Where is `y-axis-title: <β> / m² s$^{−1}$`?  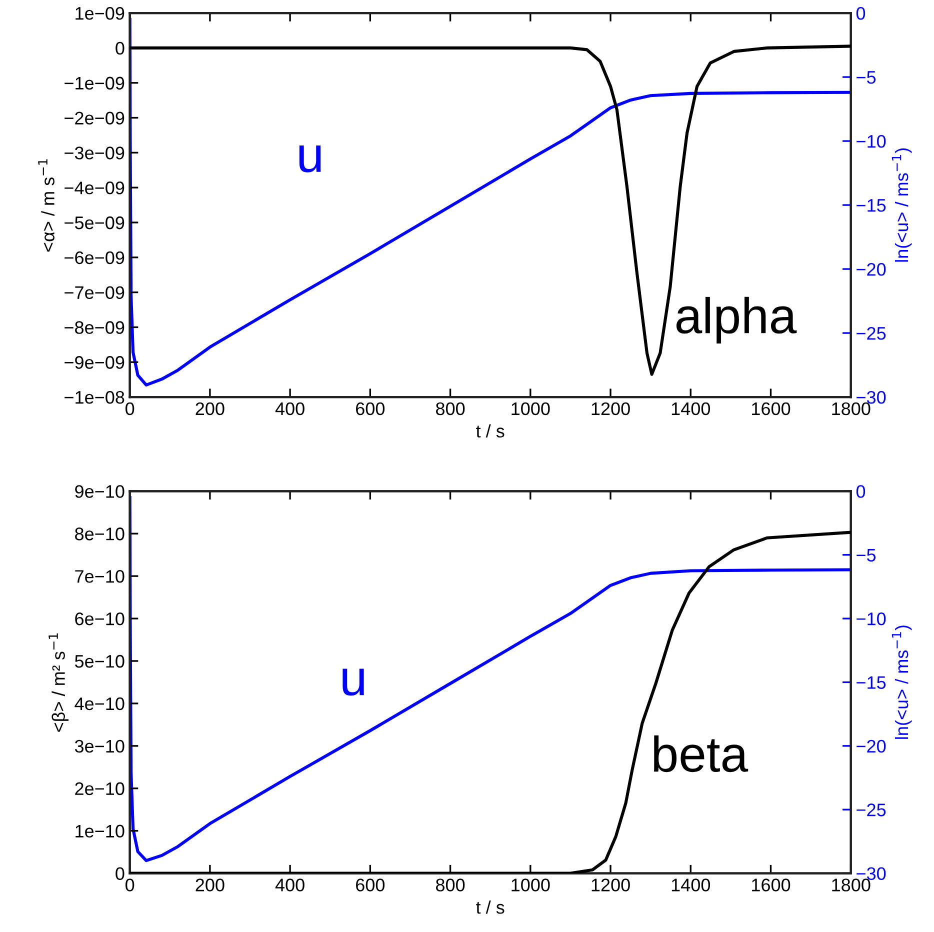
y-axis-title: <β> / m² s$^{−1}$ is located at coordinates (58, 682).